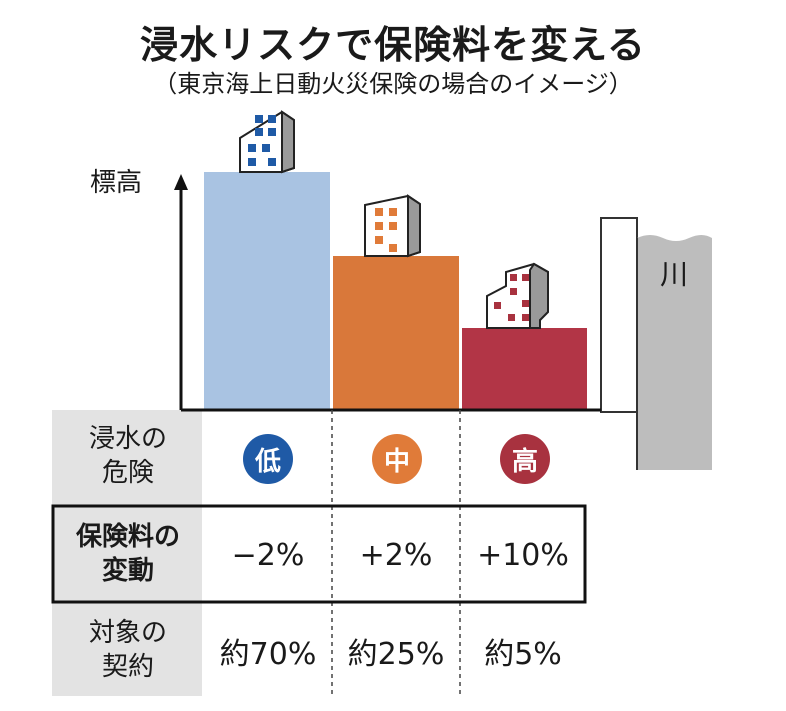  Describe the element at coordinates (523, 555) in the screenshot. I see `premium-change-high: +10%` at that location.